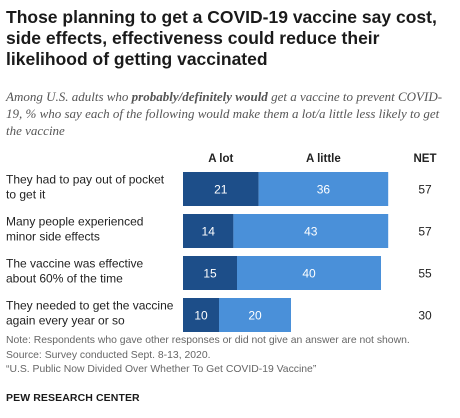  I want to click on subtitle-lead: Among U.S. adults who, so click(69, 96).